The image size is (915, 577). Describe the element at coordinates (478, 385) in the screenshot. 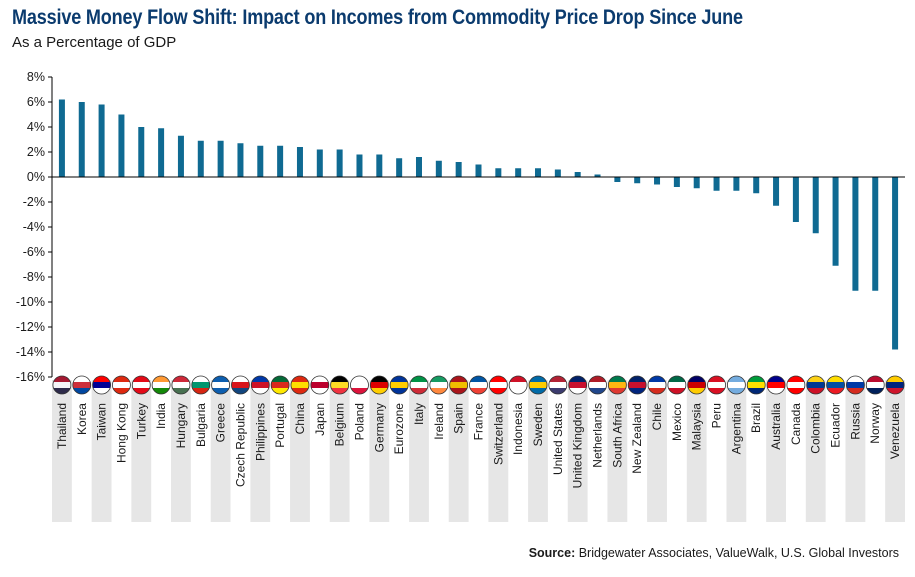

I see `flag-icons` at that location.